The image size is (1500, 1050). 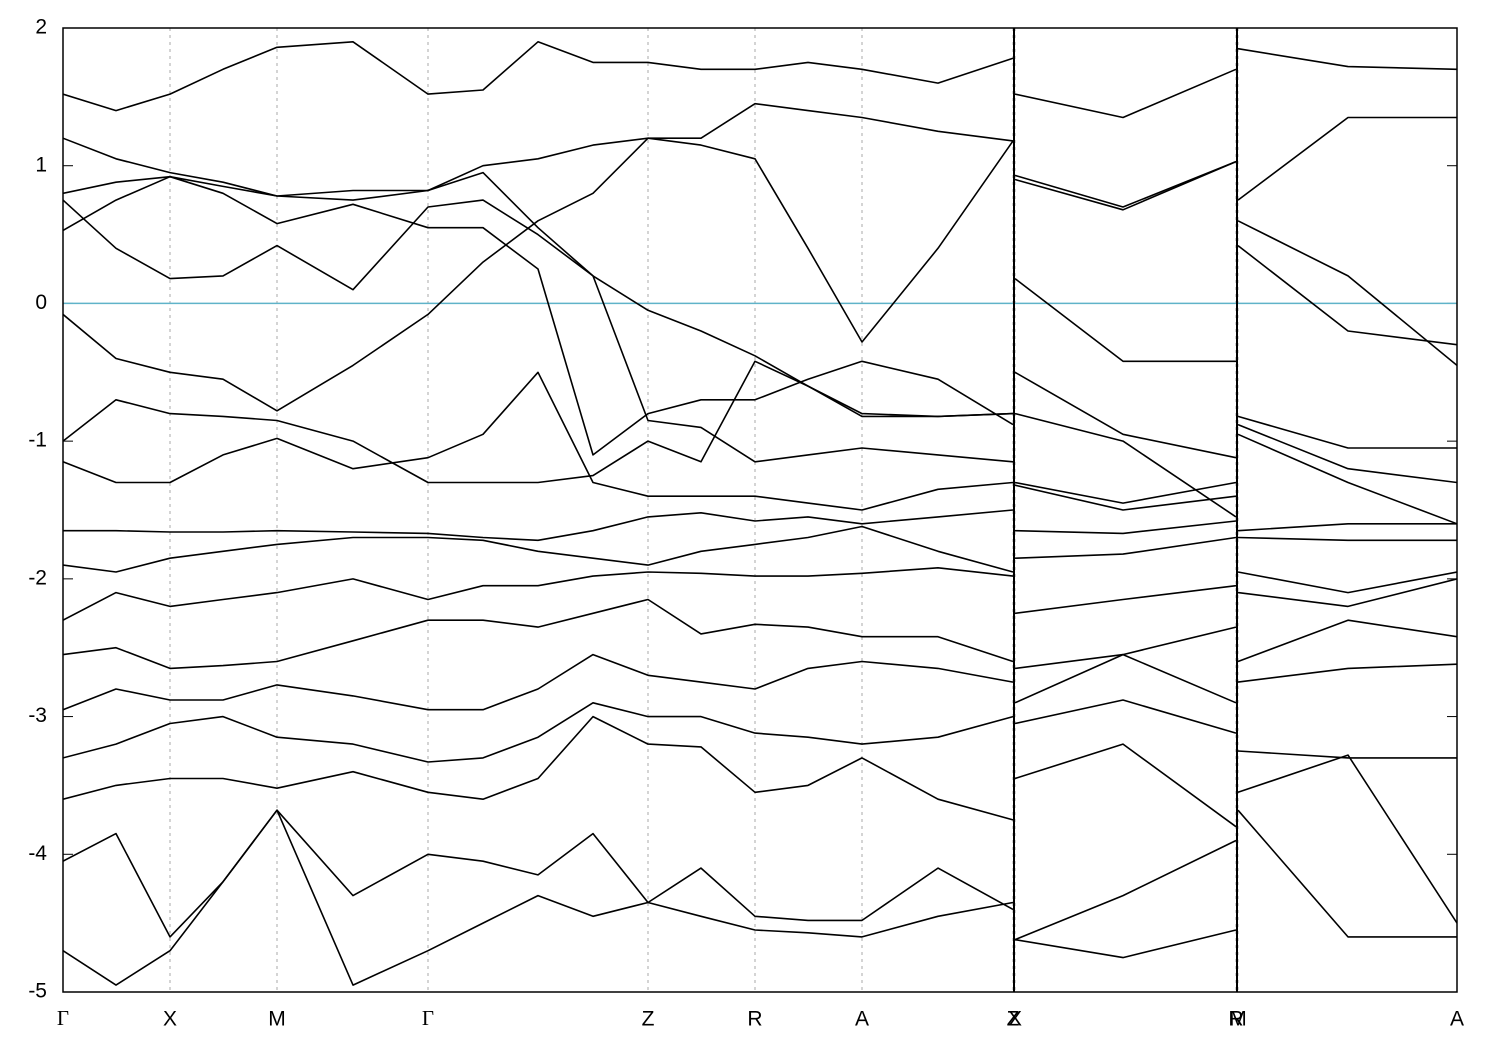 I want to click on y-tick-label: 2, so click(x=41, y=27).